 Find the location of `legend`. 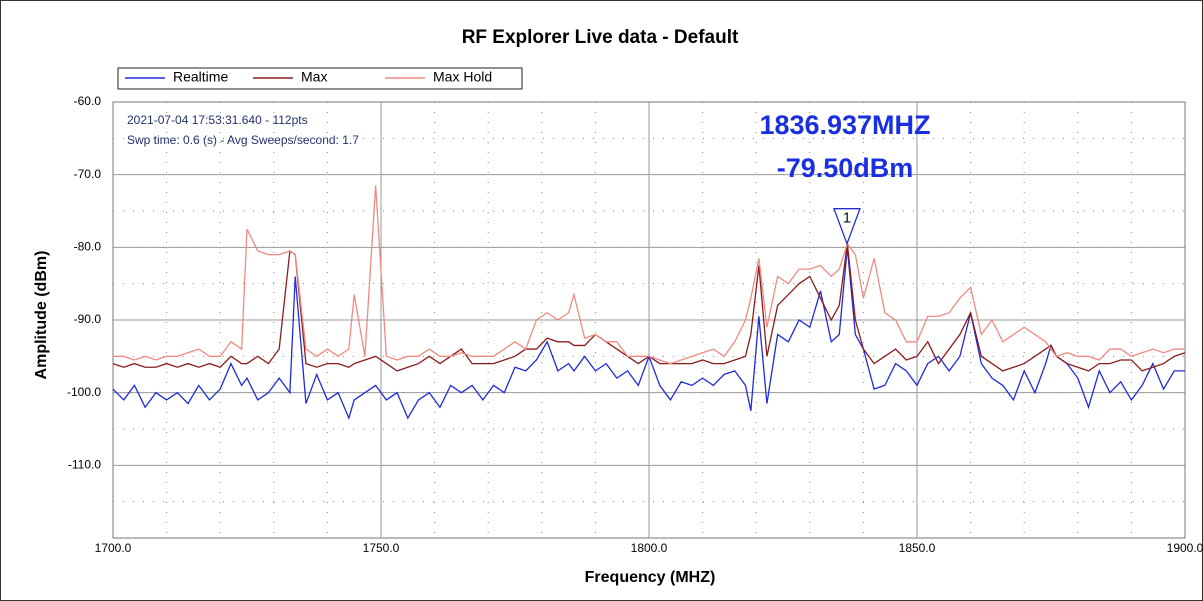

legend is located at coordinates (320, 78).